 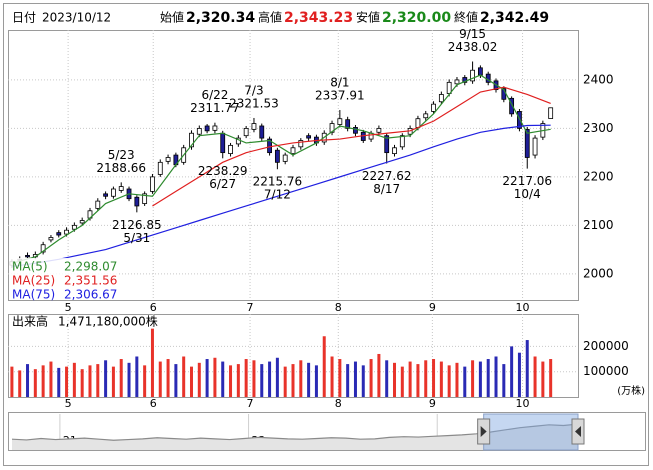 I want to click on close-label: 終値, so click(x=466, y=17).